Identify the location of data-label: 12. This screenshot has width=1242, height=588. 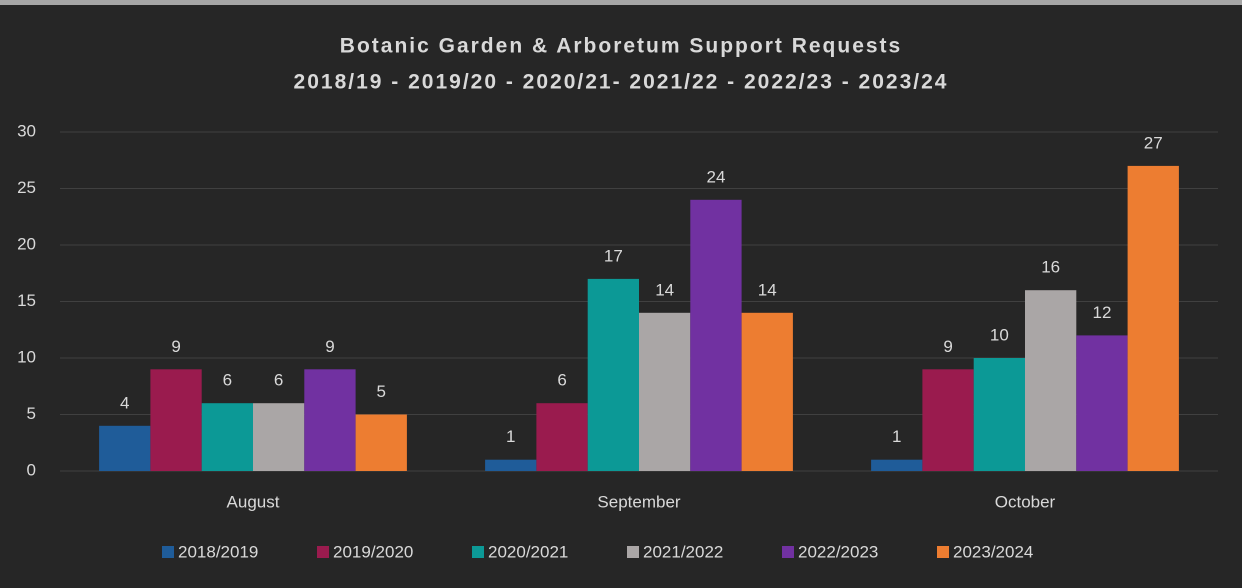
(1101, 312).